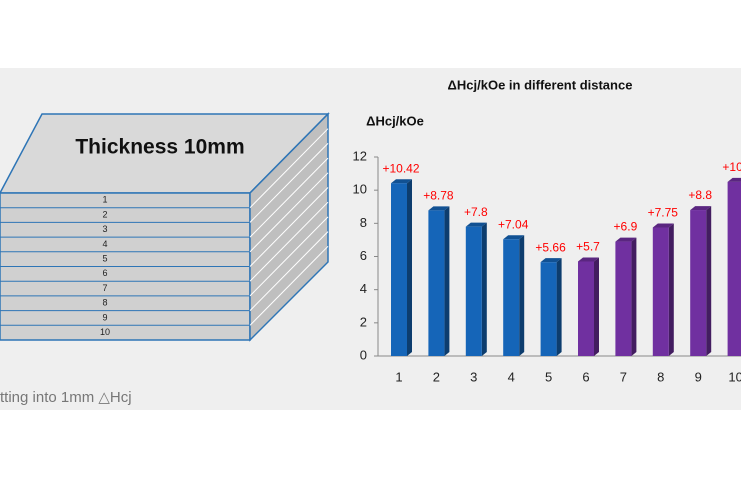 The image size is (741, 486). I want to click on layer-label: 9, so click(104, 317).